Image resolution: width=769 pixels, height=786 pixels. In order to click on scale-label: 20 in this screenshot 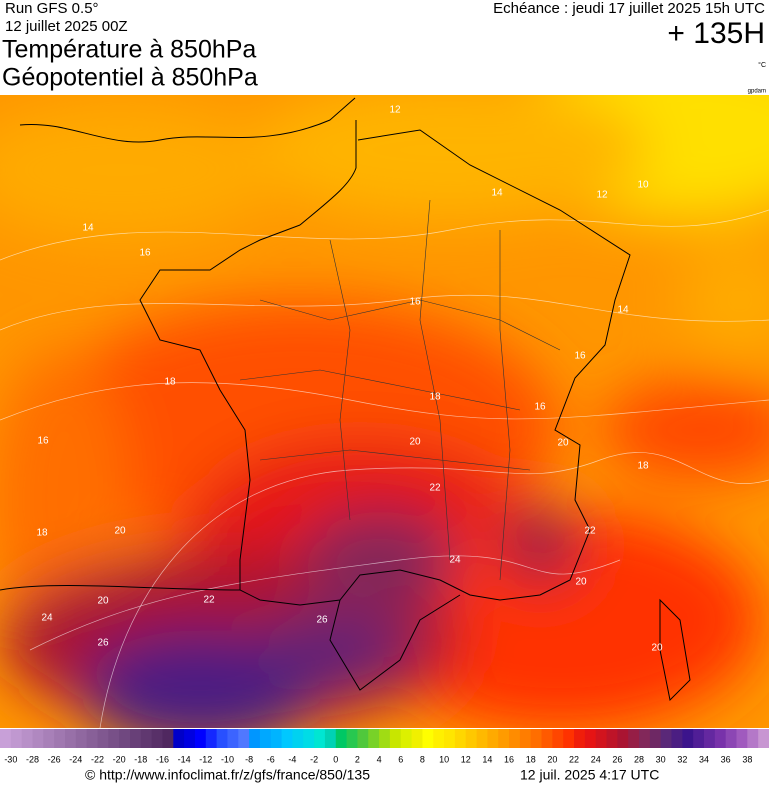, I will do `click(552, 759)`.